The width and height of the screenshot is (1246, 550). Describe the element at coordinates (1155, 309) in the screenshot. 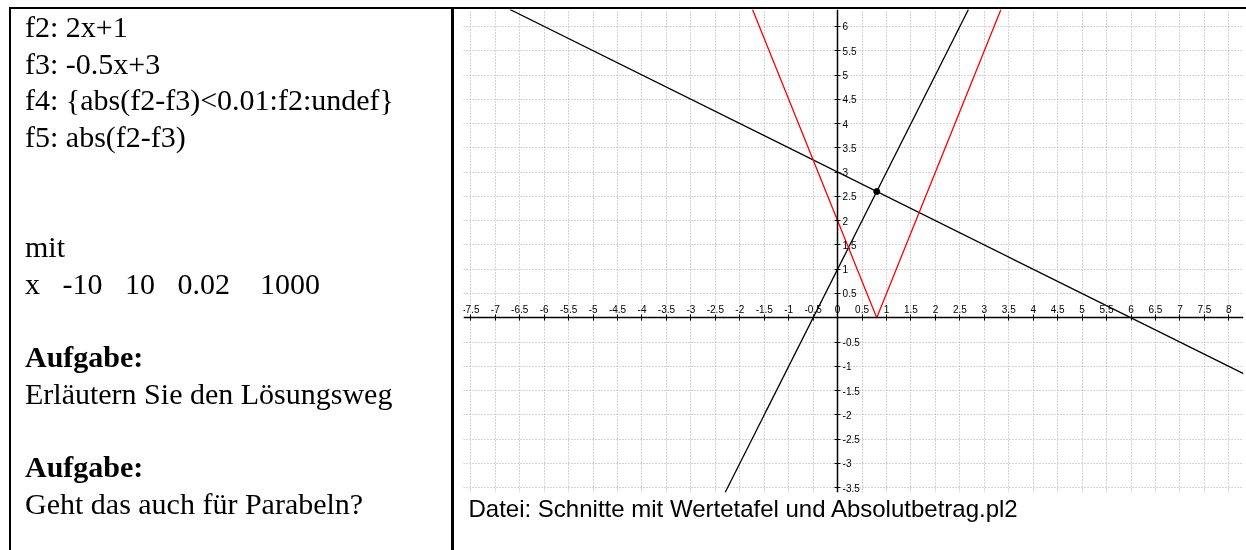

I see `x-tick-label: 6.5` at that location.